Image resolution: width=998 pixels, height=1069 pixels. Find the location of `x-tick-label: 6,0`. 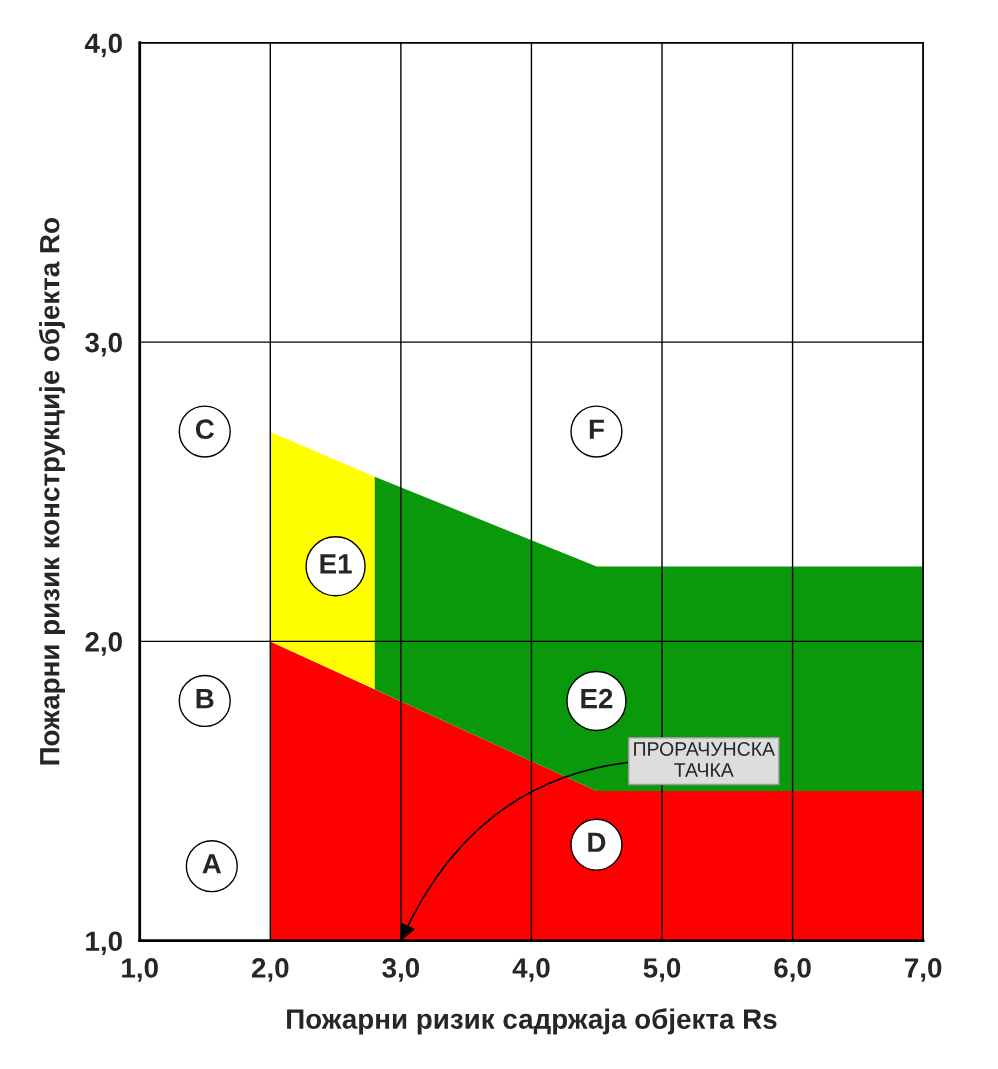

x-tick-label: 6,0 is located at coordinates (792, 970).